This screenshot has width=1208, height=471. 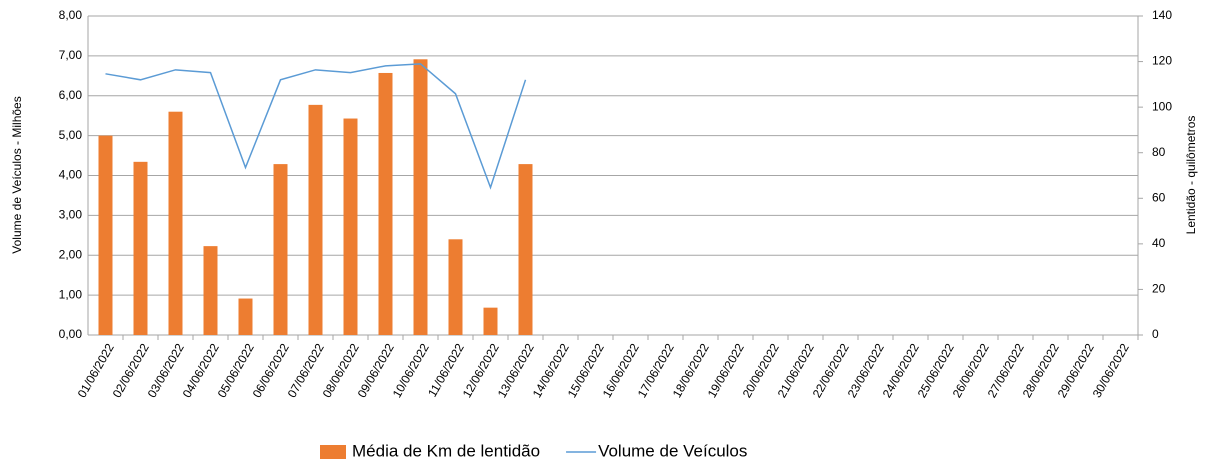 What do you see at coordinates (1159, 152) in the screenshot?
I see `y2-tick-label: 80` at bounding box center [1159, 152].